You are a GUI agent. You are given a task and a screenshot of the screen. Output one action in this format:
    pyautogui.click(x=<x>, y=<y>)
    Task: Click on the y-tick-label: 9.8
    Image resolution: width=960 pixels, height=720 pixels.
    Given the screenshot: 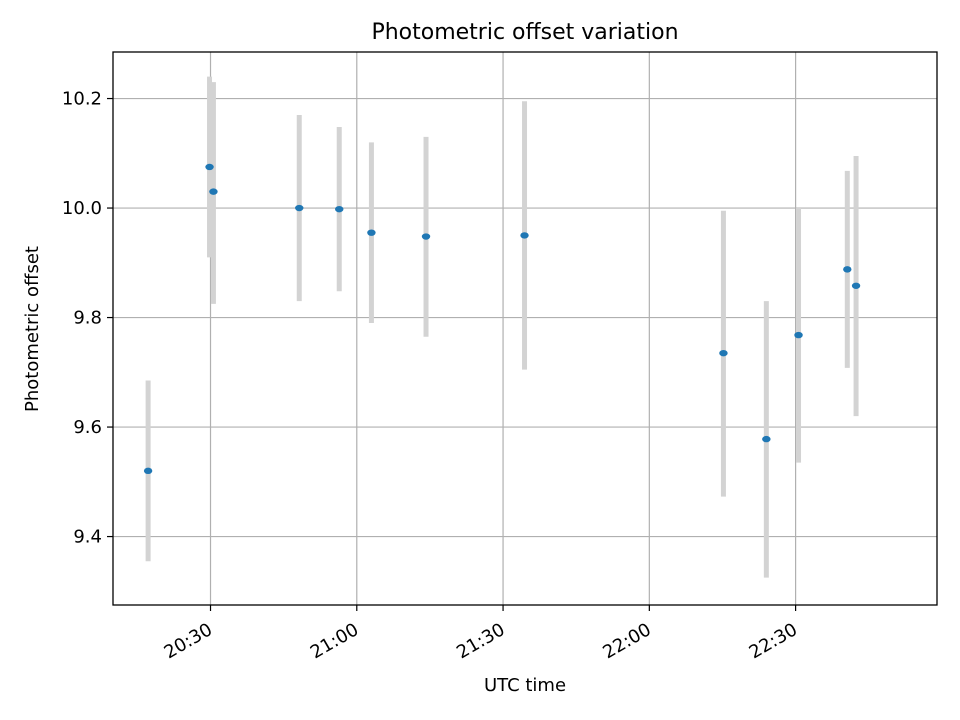 What is the action you would take?
    pyautogui.click(x=87, y=318)
    